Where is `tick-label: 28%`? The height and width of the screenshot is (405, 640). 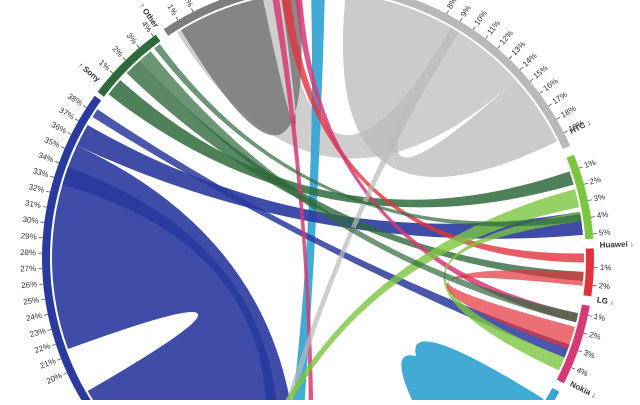 tick-label: 28% is located at coordinates (28, 252).